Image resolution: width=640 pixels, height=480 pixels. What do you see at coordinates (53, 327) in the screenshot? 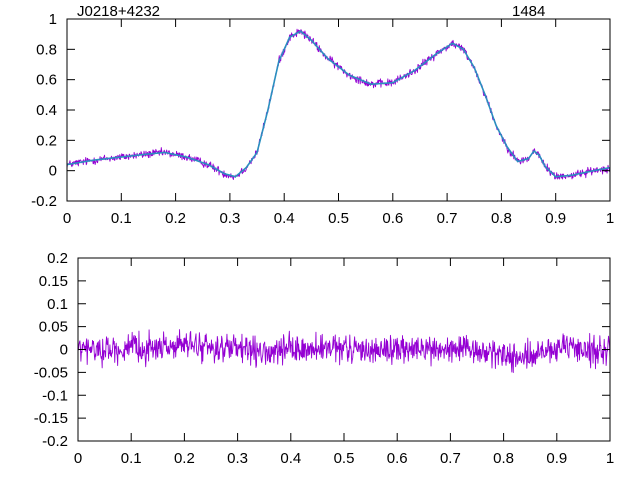
I see `y-tick-label: 0.05` at bounding box center [53, 327].